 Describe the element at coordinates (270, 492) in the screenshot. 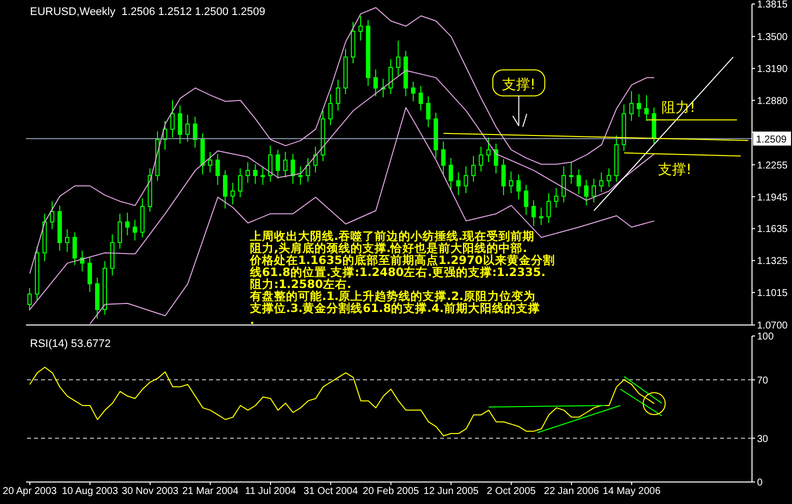

I see `x-tick-label: 11 Jul 2004` at that location.